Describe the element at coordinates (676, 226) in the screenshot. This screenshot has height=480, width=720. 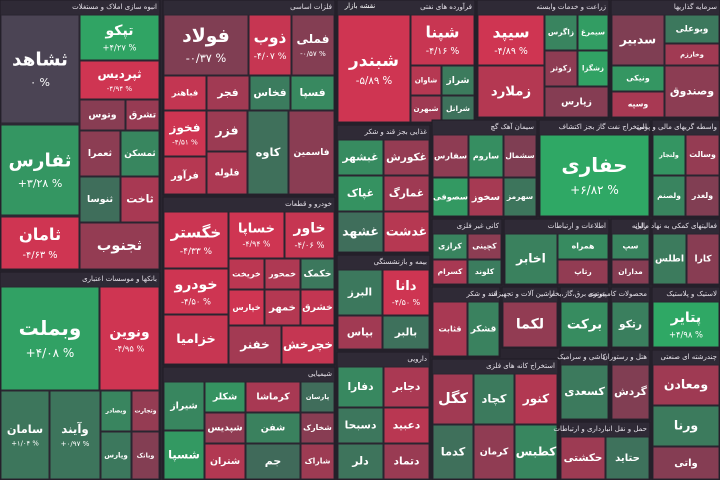
I see `sector-title: فعالیتهای کمکی به نهاد مالی` at that location.